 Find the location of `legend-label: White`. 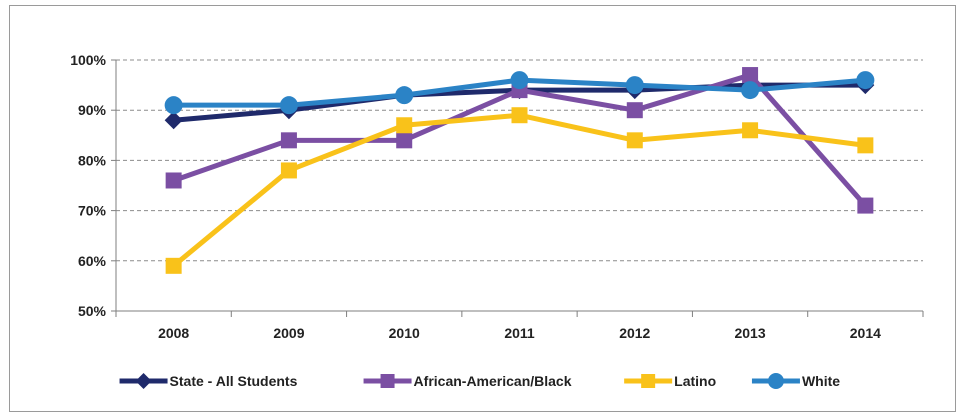

legend-label: White is located at coordinates (821, 381).